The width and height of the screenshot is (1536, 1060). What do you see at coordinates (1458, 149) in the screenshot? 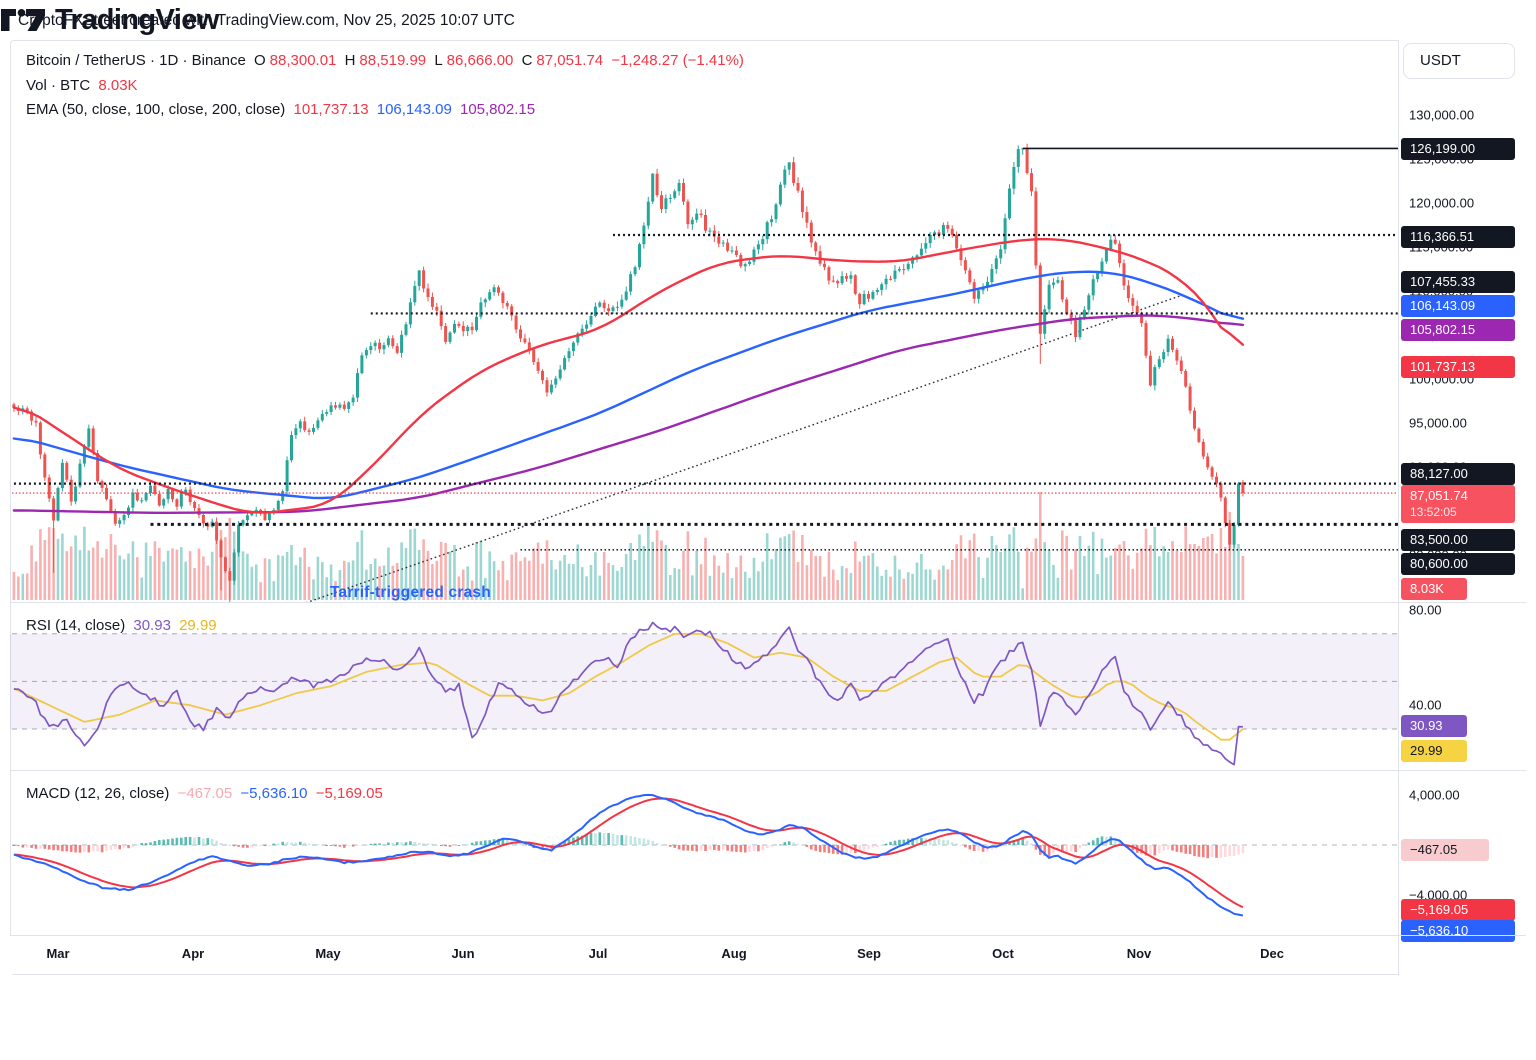
I see `price-badge: 126,199.00` at bounding box center [1458, 149].